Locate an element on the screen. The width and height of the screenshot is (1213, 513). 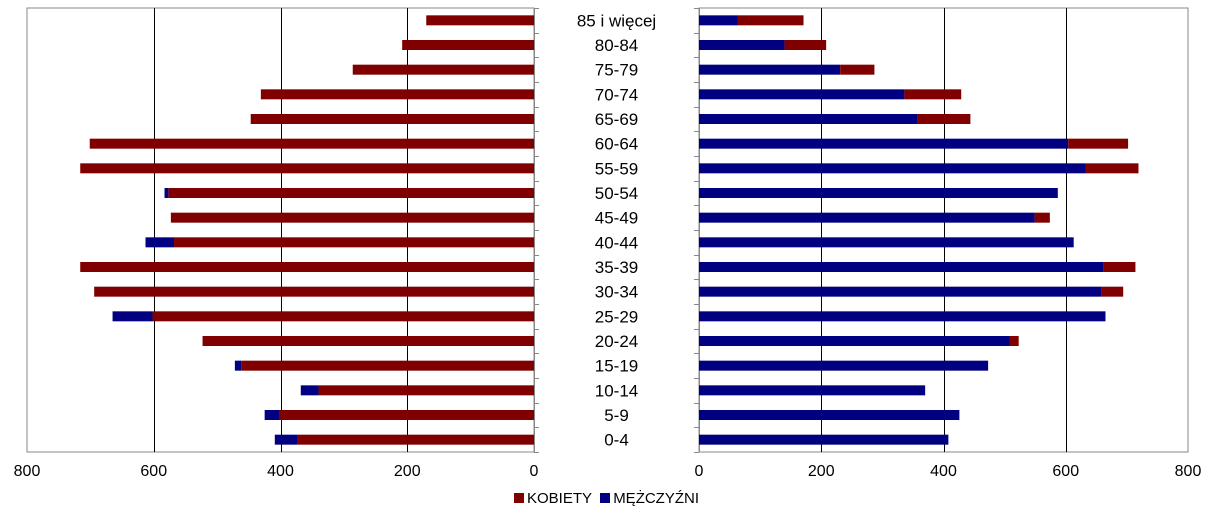
category-label: 15-19 is located at coordinates (616, 366).